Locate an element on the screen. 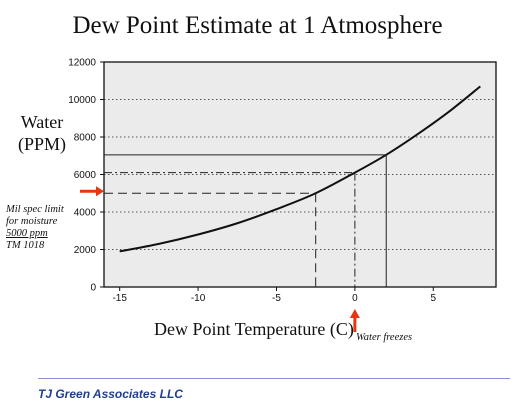 This screenshot has height=408, width=515. y-tick-label-10000: 10000 is located at coordinates (82, 100).